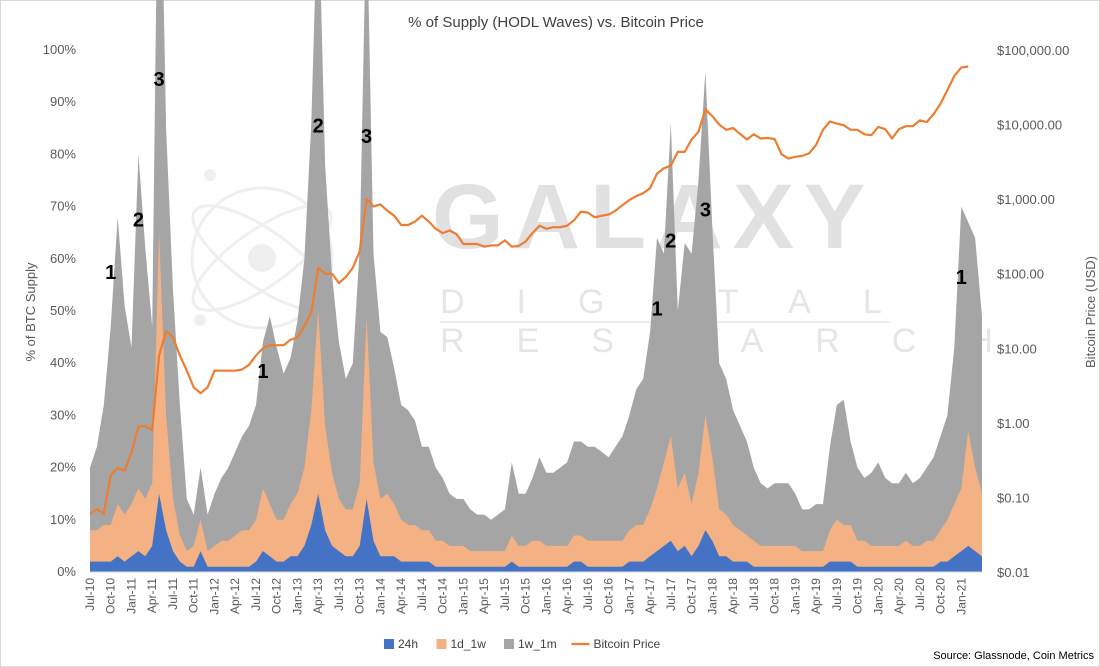 Image resolution: width=1100 pixels, height=667 pixels. I want to click on x-tick-label: Jan-12, so click(215, 596).